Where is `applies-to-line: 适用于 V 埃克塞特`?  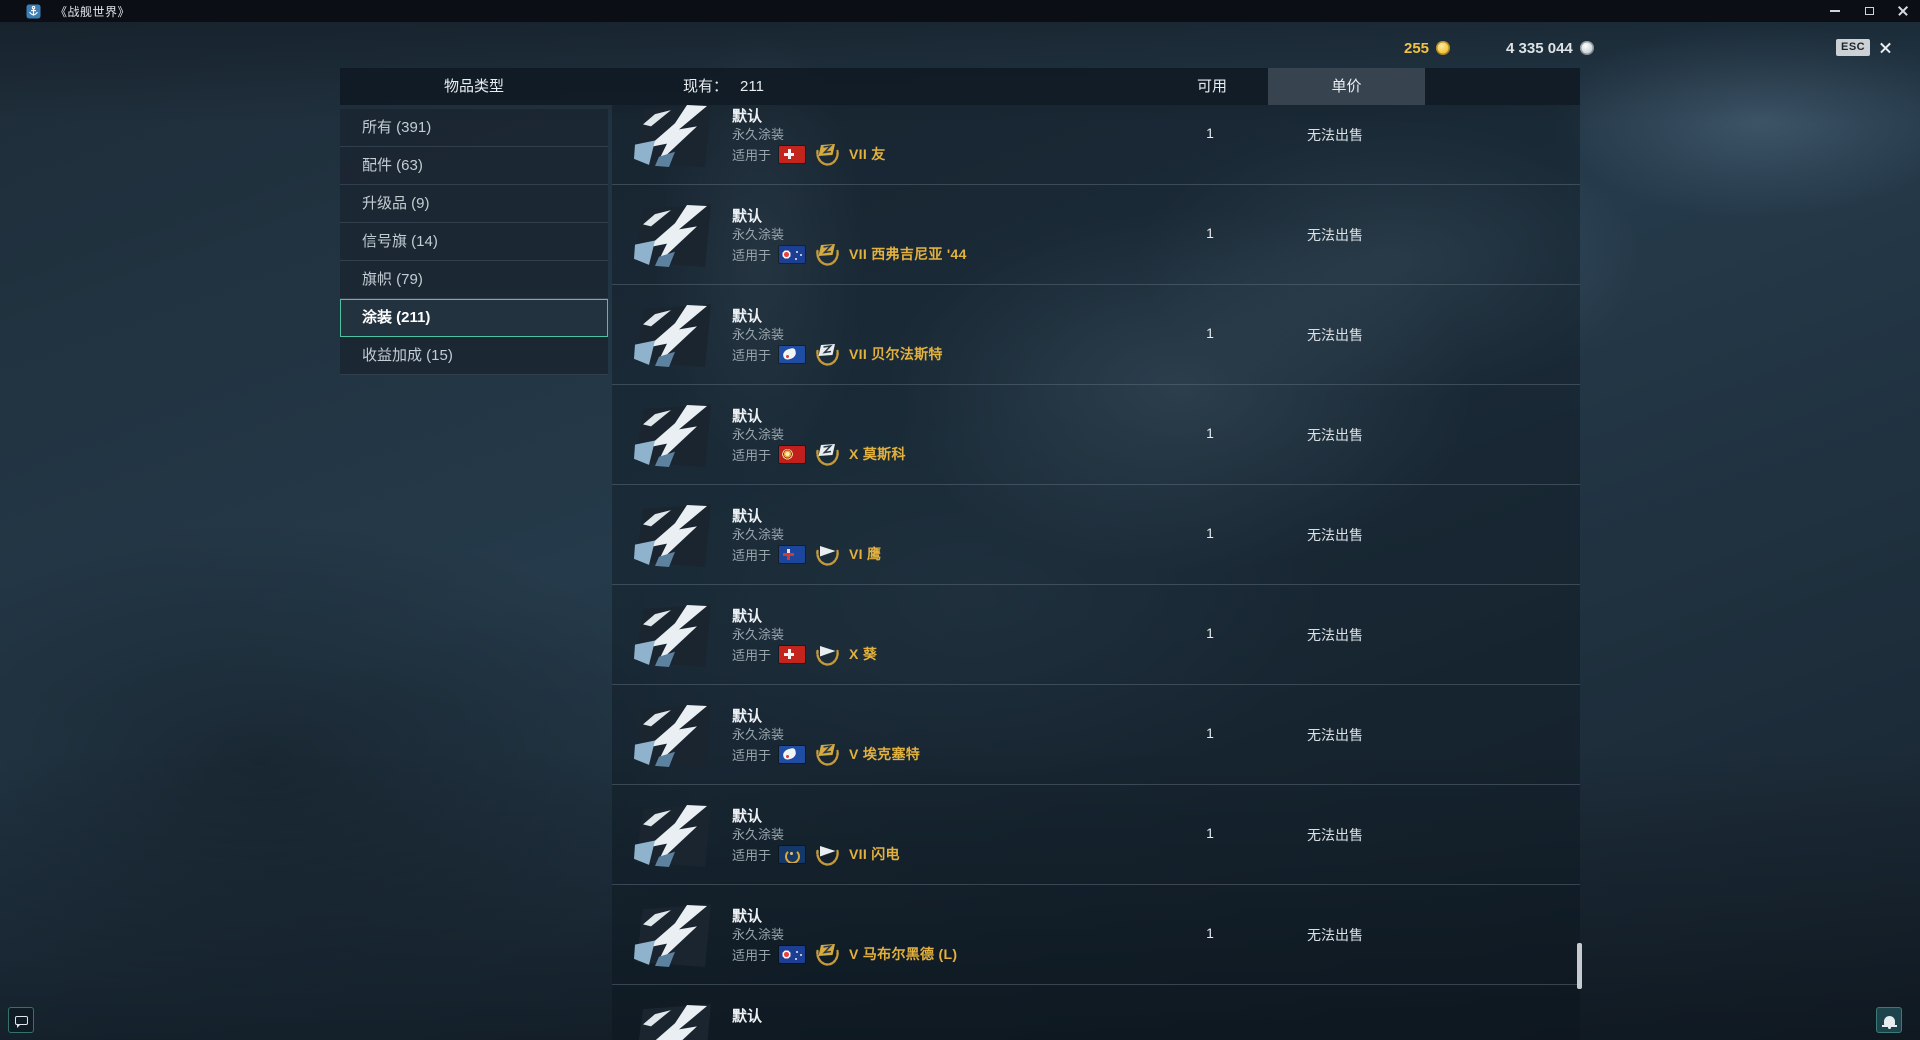 applies-to-line: 适用于 V 埃克塞特 is located at coordinates (826, 754).